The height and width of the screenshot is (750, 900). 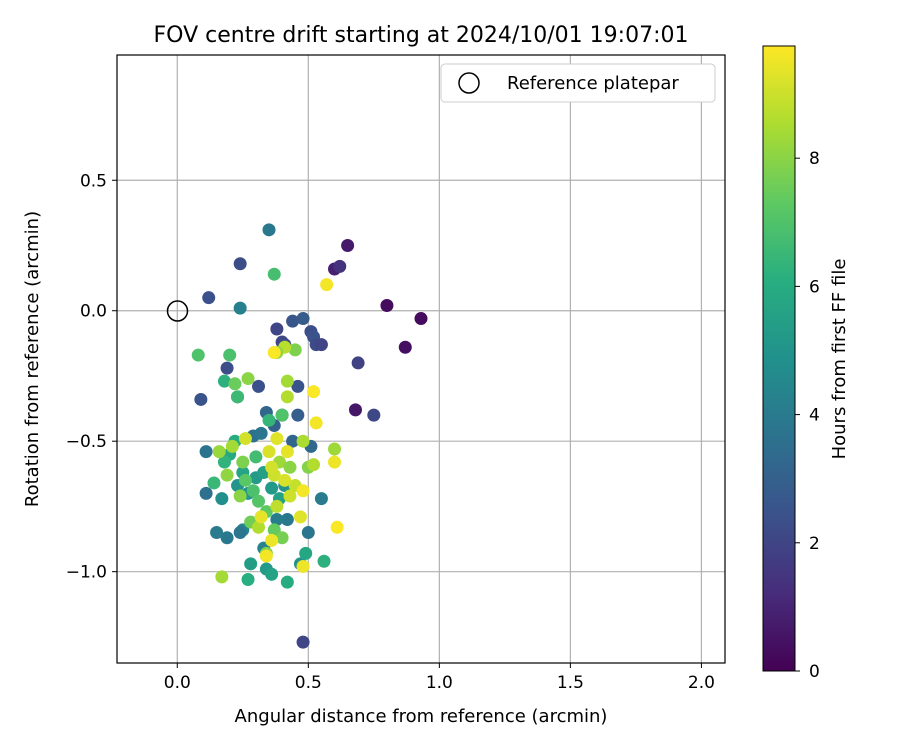 I want to click on y-axis-ticks: 0.5 0.0 −0.5 −1.0, so click(x=91, y=377).